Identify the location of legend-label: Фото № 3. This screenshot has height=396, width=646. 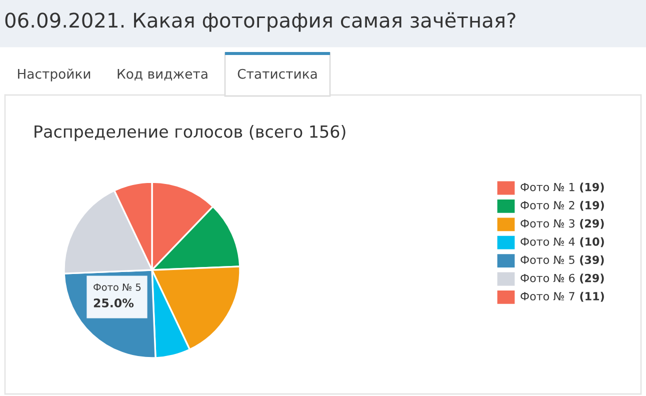
(547, 223).